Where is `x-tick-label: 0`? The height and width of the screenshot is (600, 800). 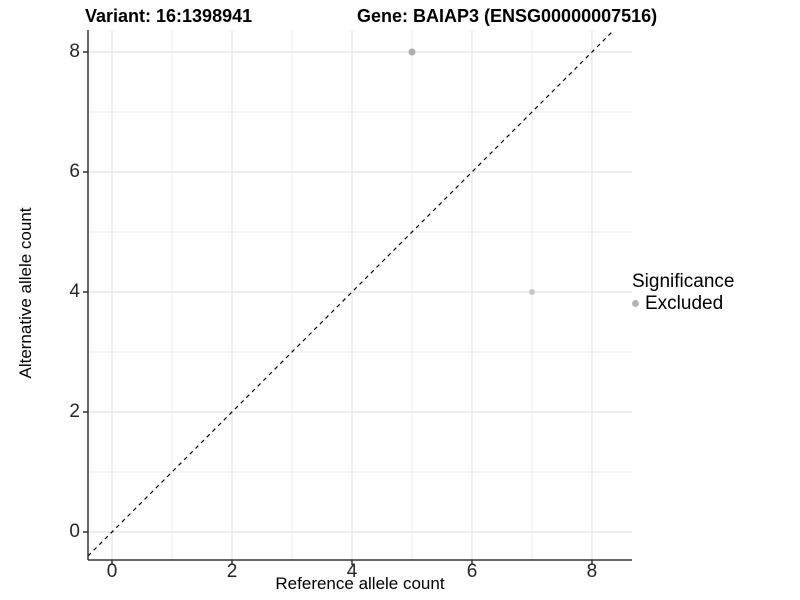 x-tick-label: 0 is located at coordinates (112, 571).